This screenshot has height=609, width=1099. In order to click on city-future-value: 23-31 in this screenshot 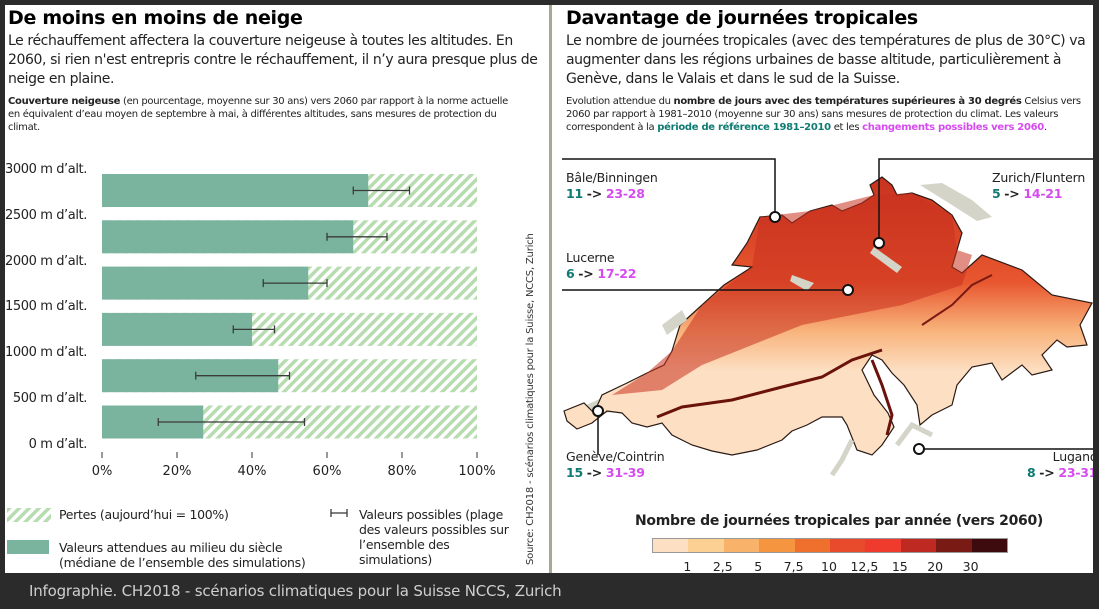, I will do `click(1075, 472)`.